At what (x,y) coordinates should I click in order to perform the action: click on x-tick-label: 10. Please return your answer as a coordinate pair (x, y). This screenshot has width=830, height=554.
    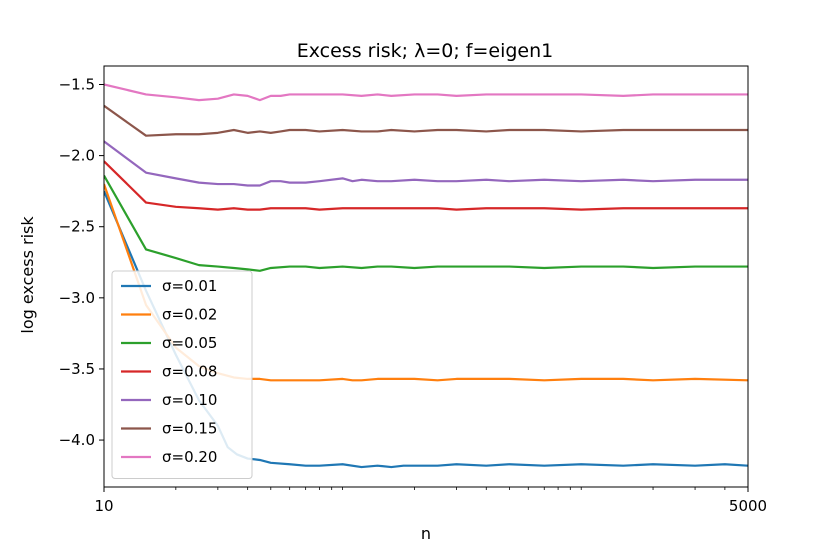
    Looking at the image, I should click on (103, 506).